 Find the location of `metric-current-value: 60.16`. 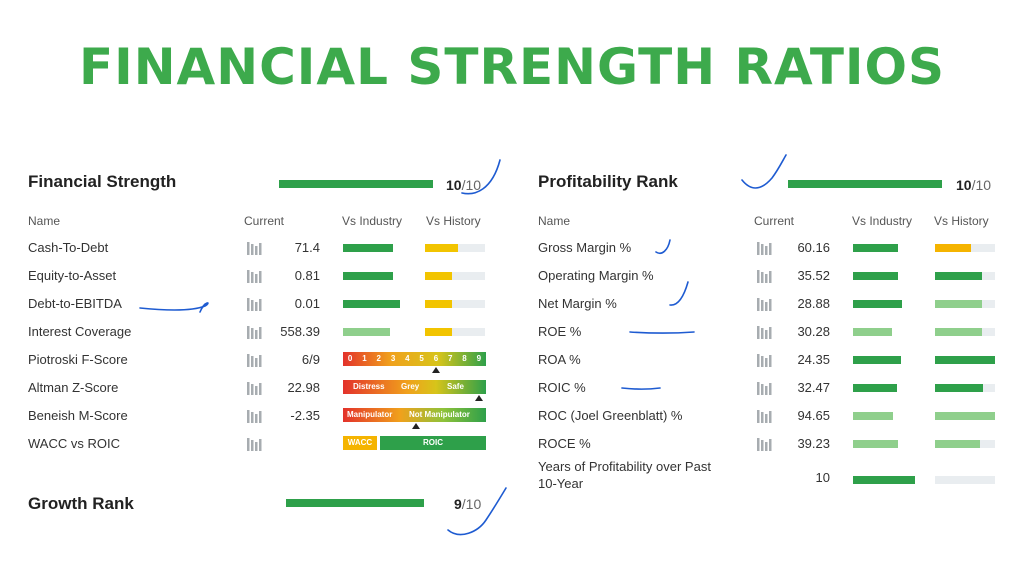

metric-current-value: 60.16 is located at coordinates (813, 247).